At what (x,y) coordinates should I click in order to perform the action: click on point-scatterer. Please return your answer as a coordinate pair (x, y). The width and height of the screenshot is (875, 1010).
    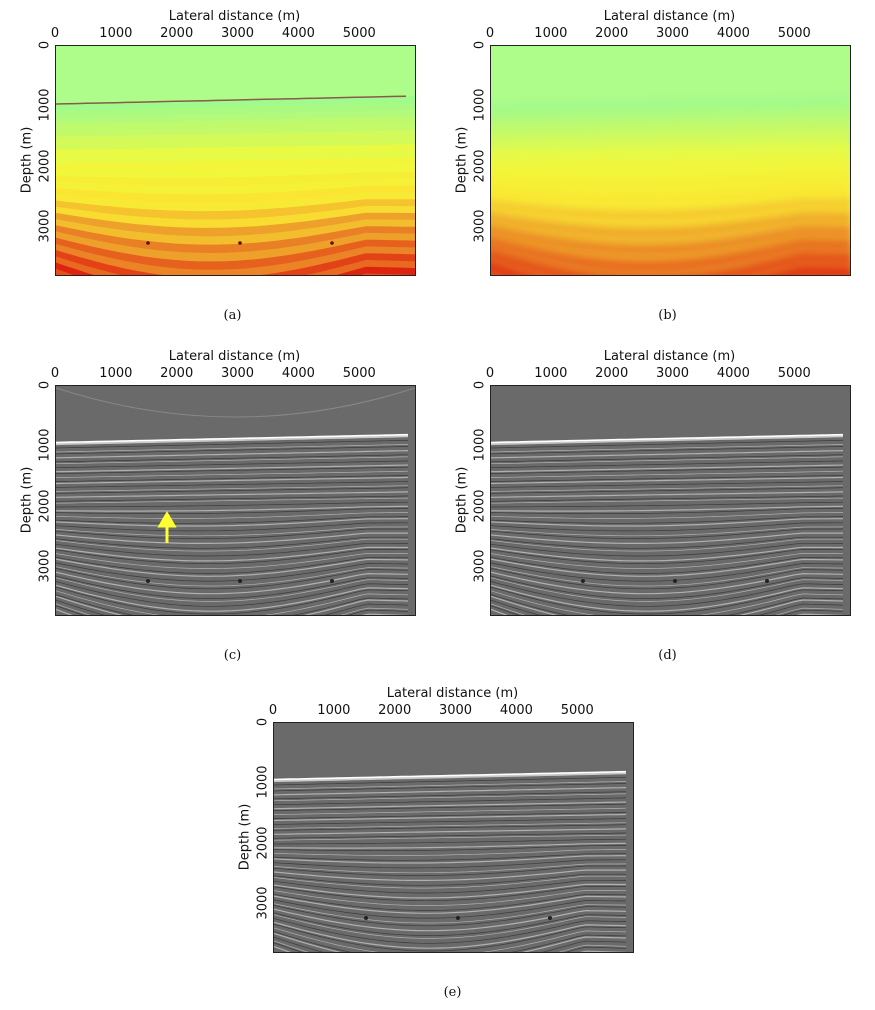
    Looking at the image, I should click on (332, 243).